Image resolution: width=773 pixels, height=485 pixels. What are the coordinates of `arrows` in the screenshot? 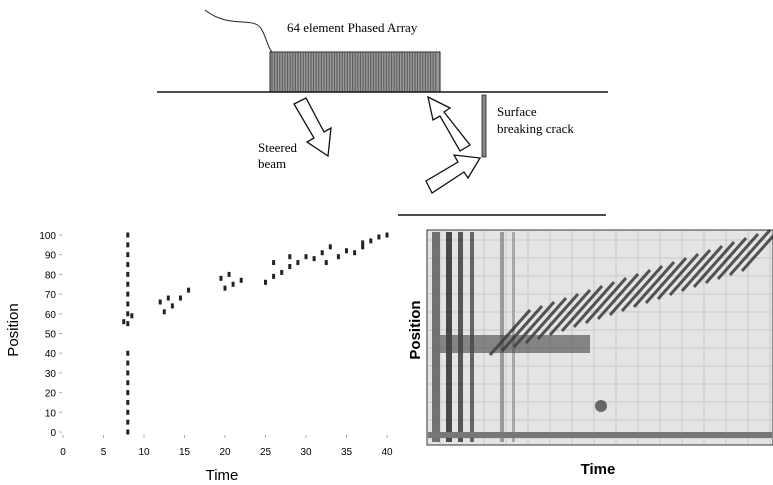 It's located at (387, 144).